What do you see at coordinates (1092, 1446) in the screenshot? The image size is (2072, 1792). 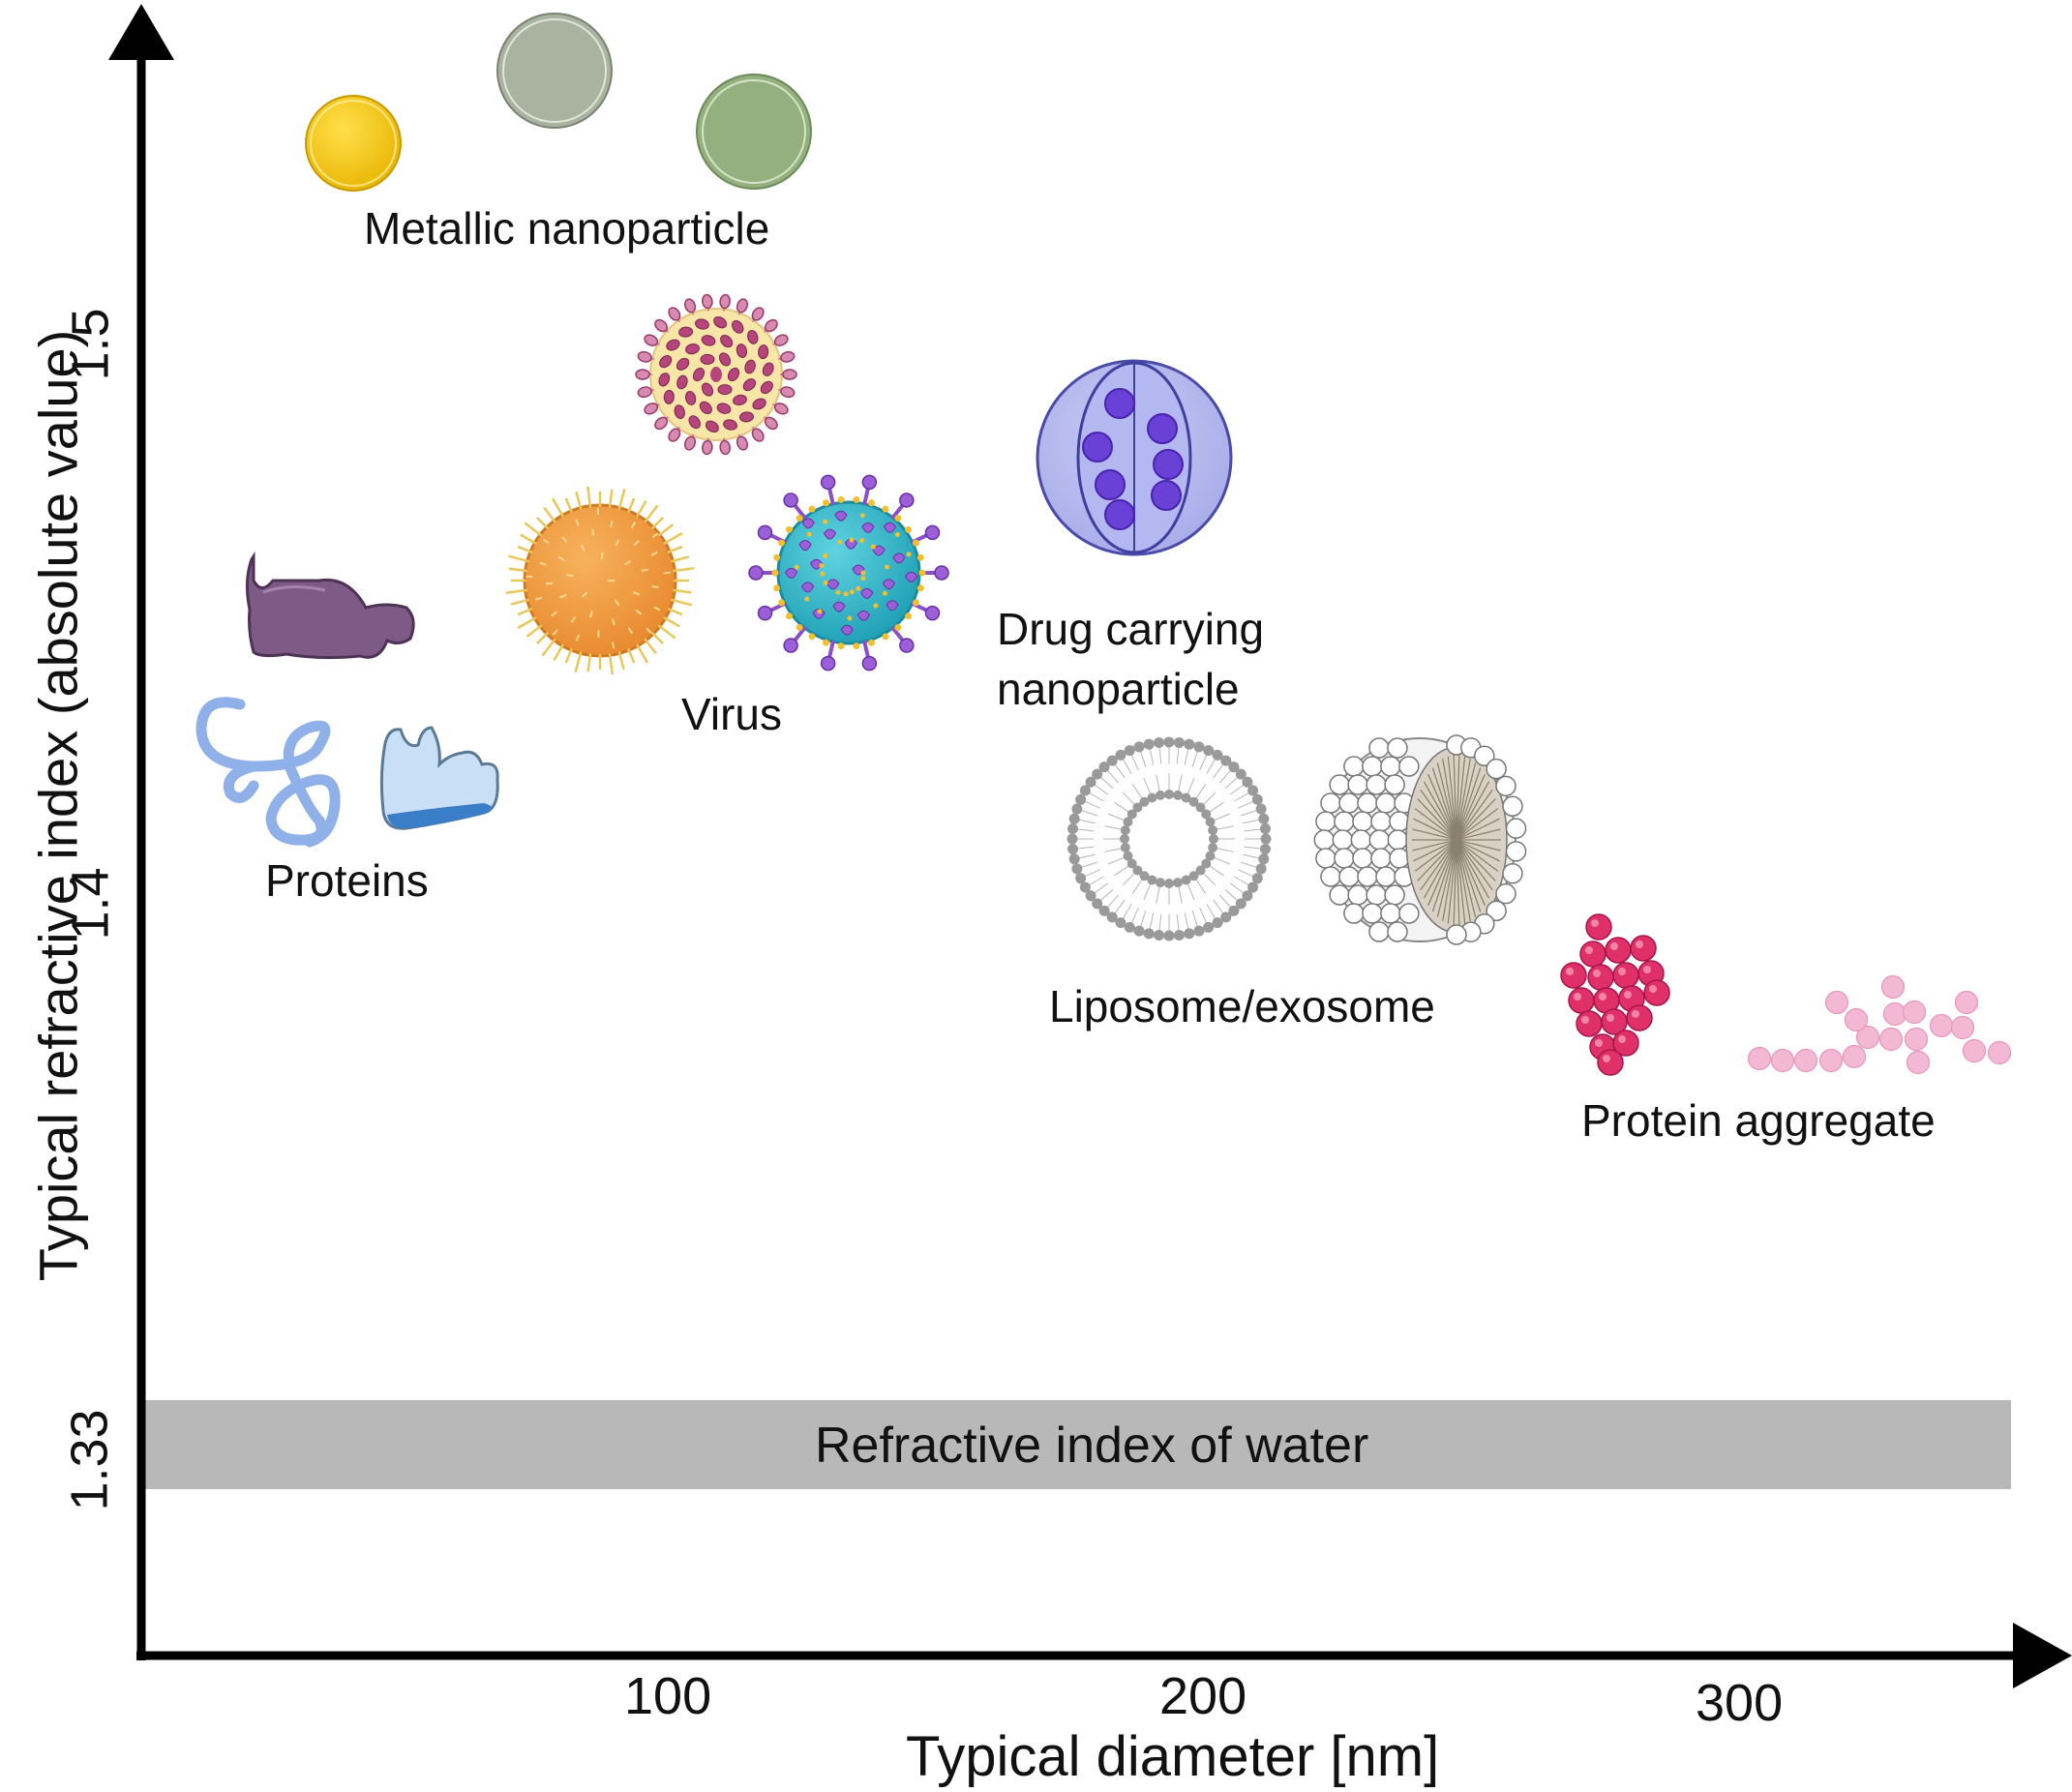 I see `water-band-label: Refractive index of water` at bounding box center [1092, 1446].